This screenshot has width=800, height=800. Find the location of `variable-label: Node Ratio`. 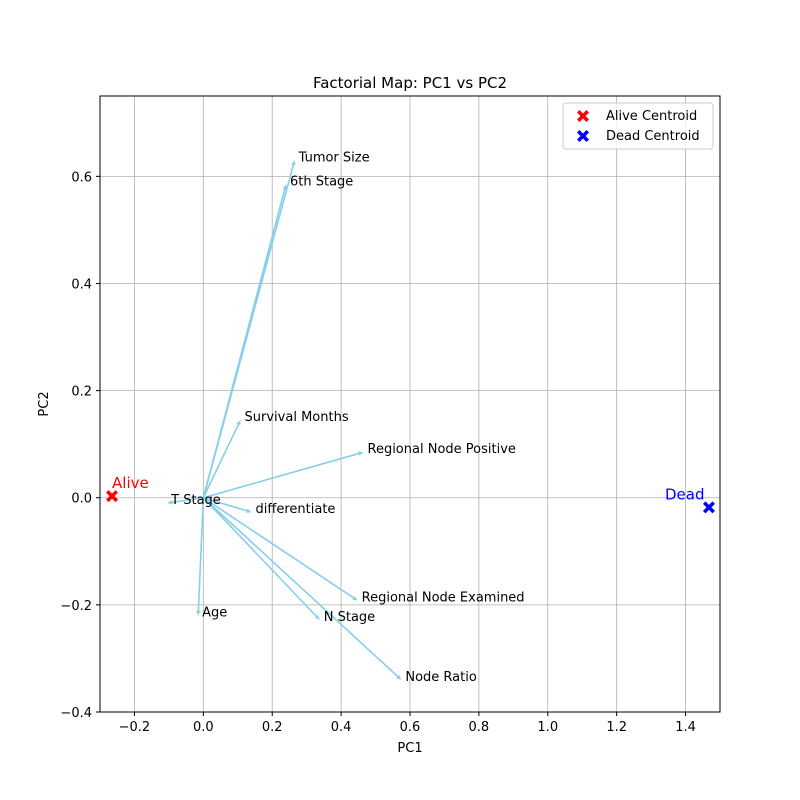

variable-label: Node Ratio is located at coordinates (440, 677).